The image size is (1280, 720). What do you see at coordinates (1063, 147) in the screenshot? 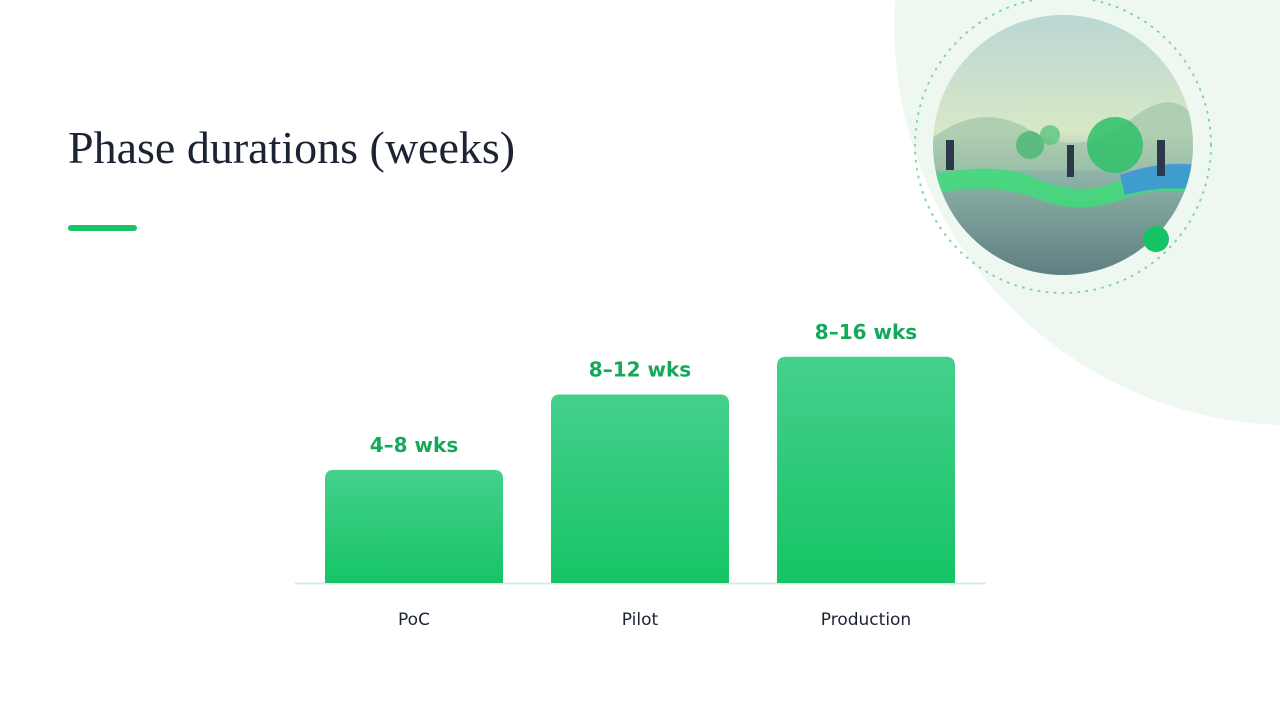
I see `dotted-ring` at bounding box center [1063, 147].